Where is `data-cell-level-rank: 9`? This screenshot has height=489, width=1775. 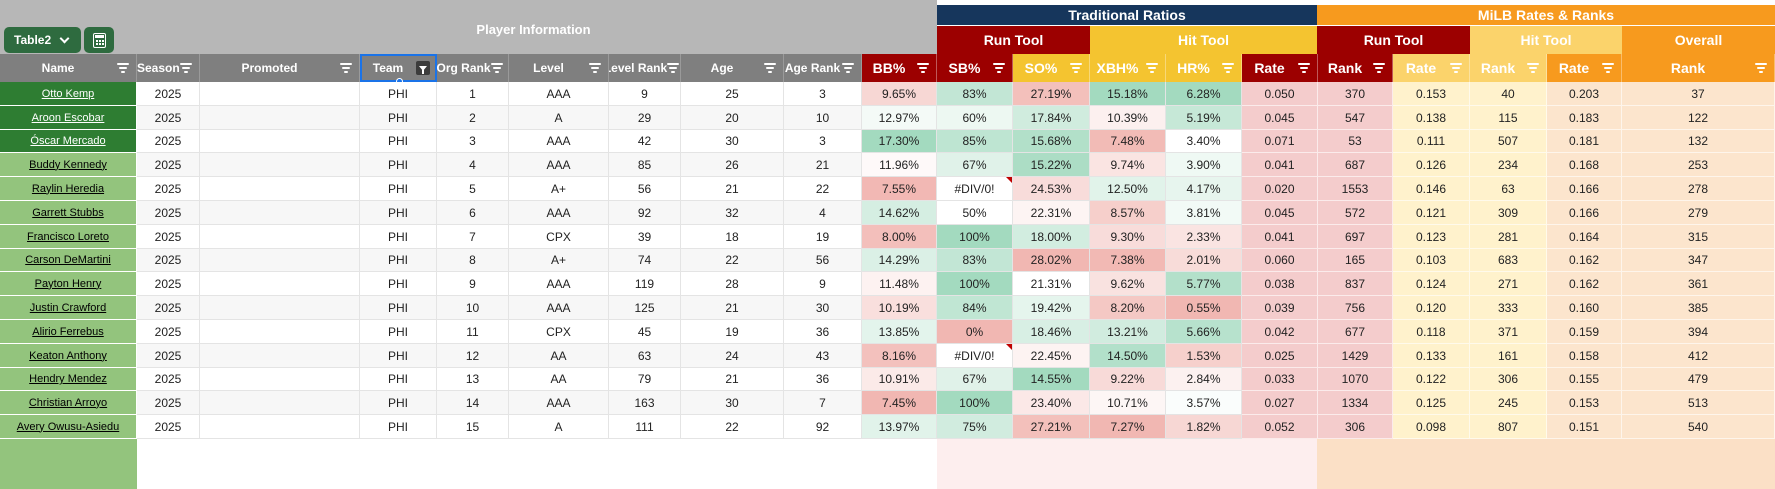 data-cell-level-rank: 9 is located at coordinates (645, 94).